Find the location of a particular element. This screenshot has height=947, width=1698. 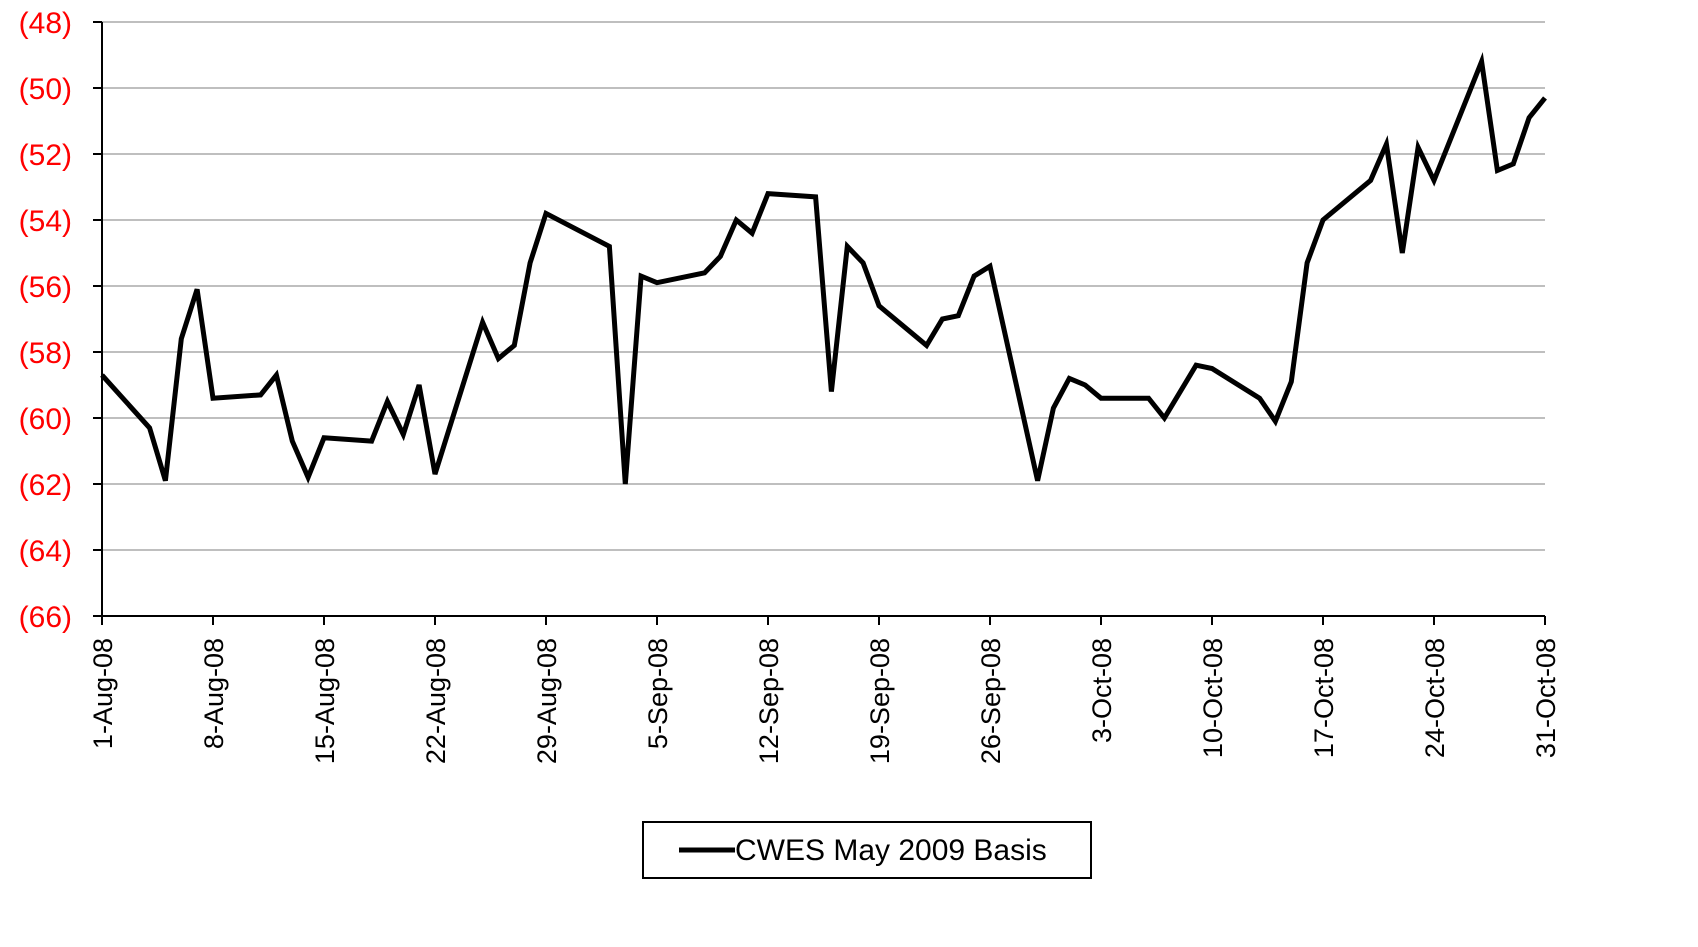

legend-label: CWES May 2009 Basis is located at coordinates (891, 850).